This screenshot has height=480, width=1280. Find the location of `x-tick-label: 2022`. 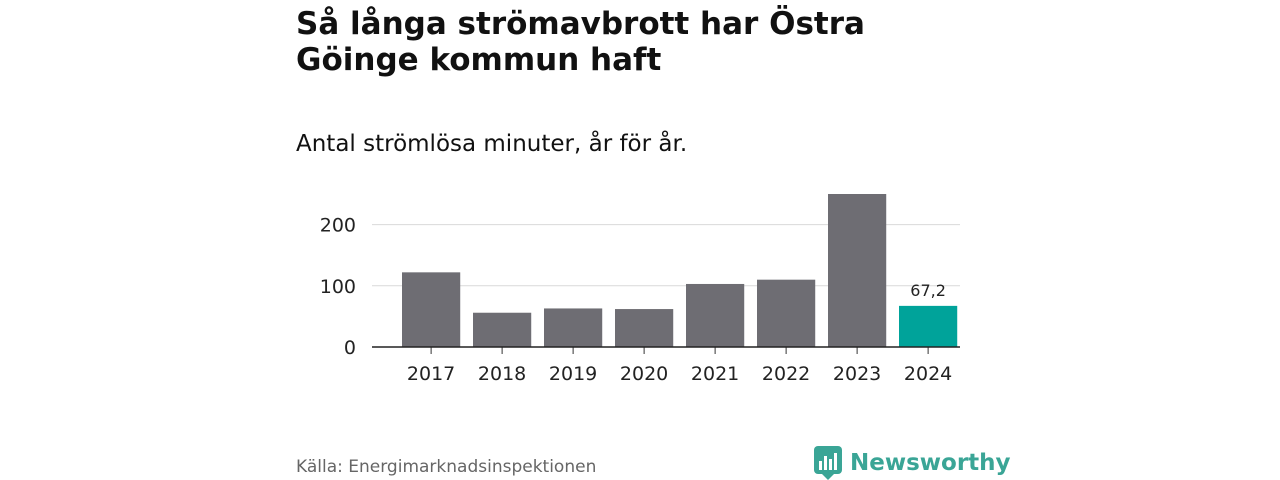

x-tick-label: 2022 is located at coordinates (786, 374).